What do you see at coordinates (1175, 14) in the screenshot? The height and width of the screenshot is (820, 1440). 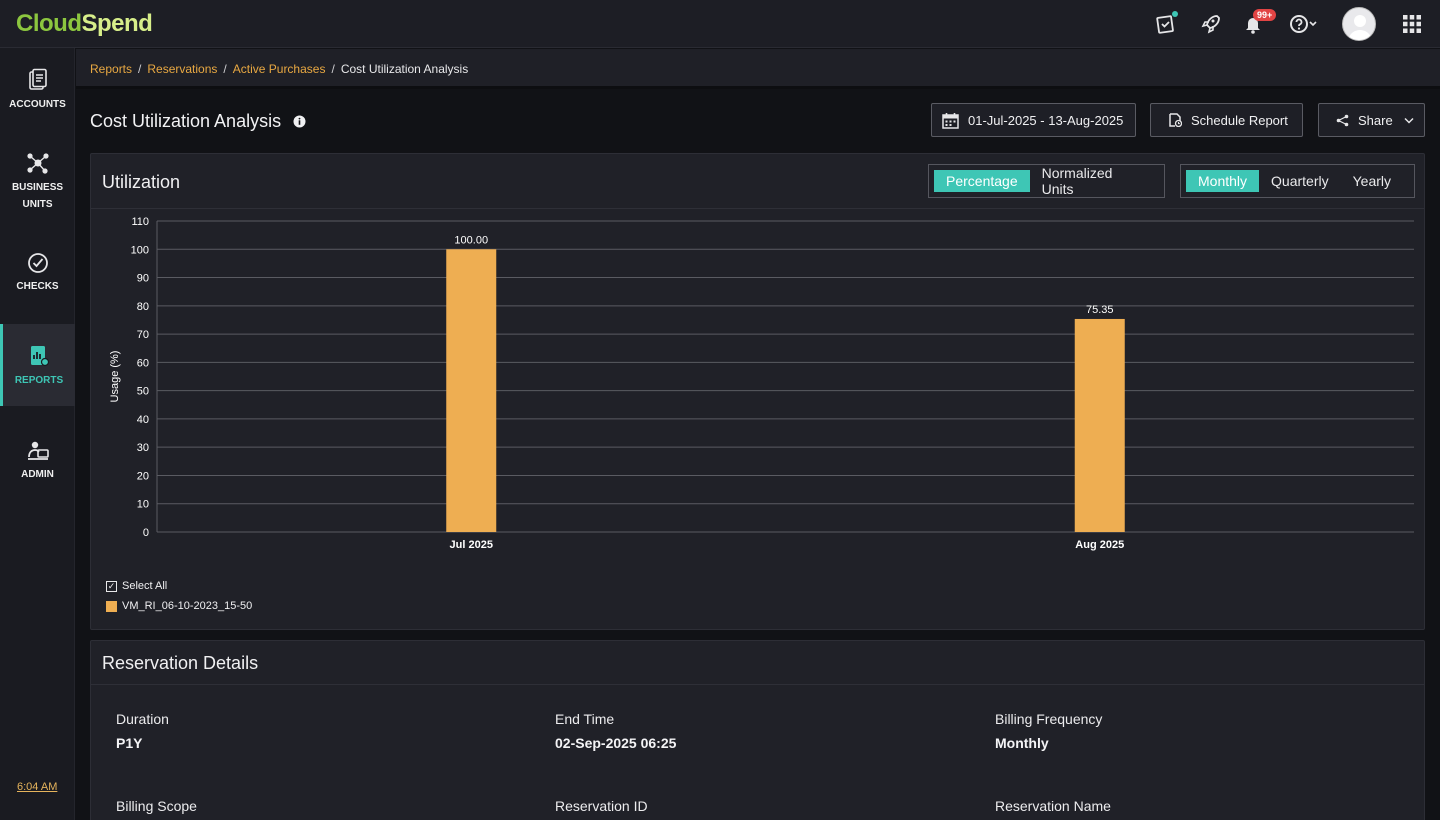 I see `status-dot` at bounding box center [1175, 14].